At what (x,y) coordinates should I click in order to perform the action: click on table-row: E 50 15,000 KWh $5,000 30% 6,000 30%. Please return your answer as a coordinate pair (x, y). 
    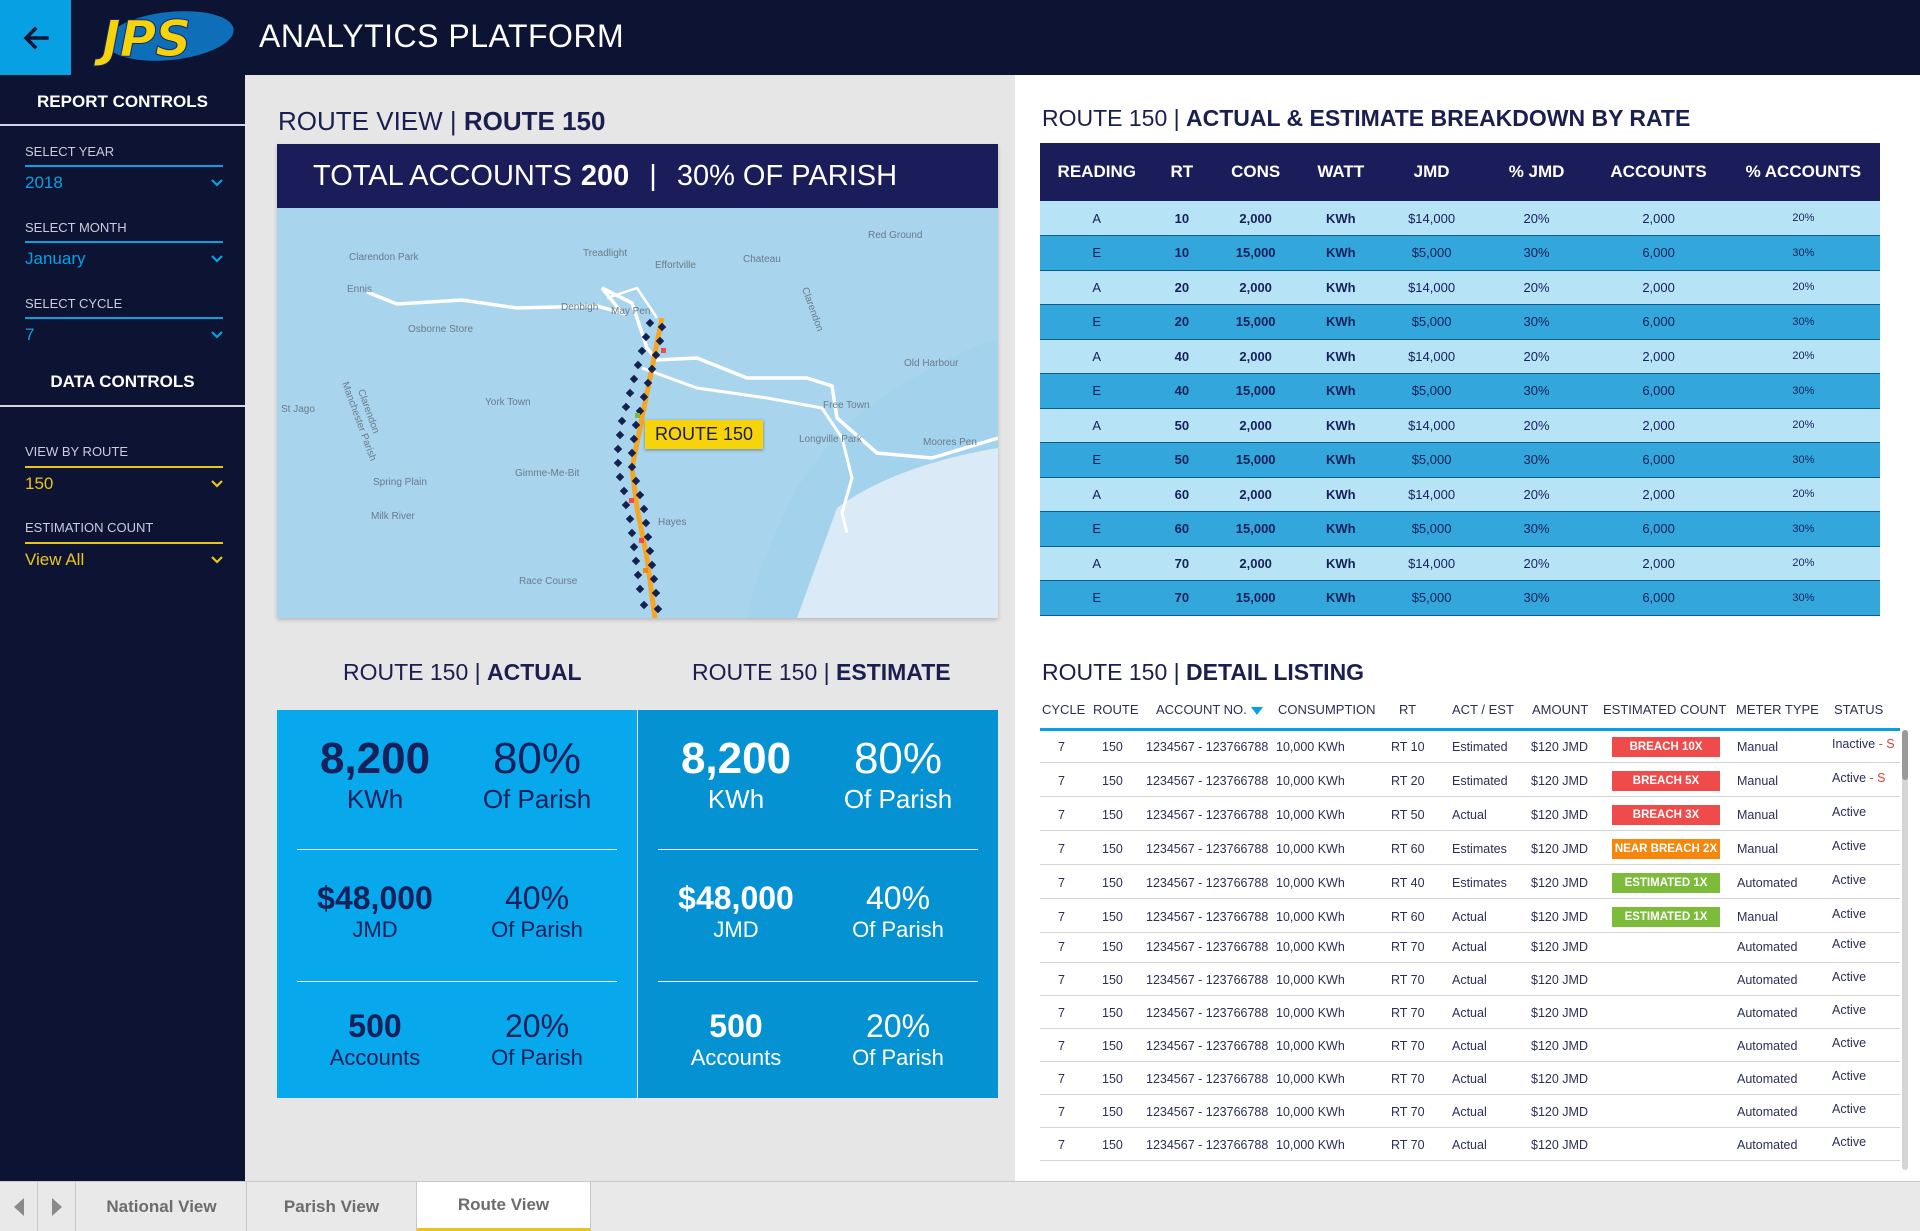
    Looking at the image, I should click on (1460, 459).